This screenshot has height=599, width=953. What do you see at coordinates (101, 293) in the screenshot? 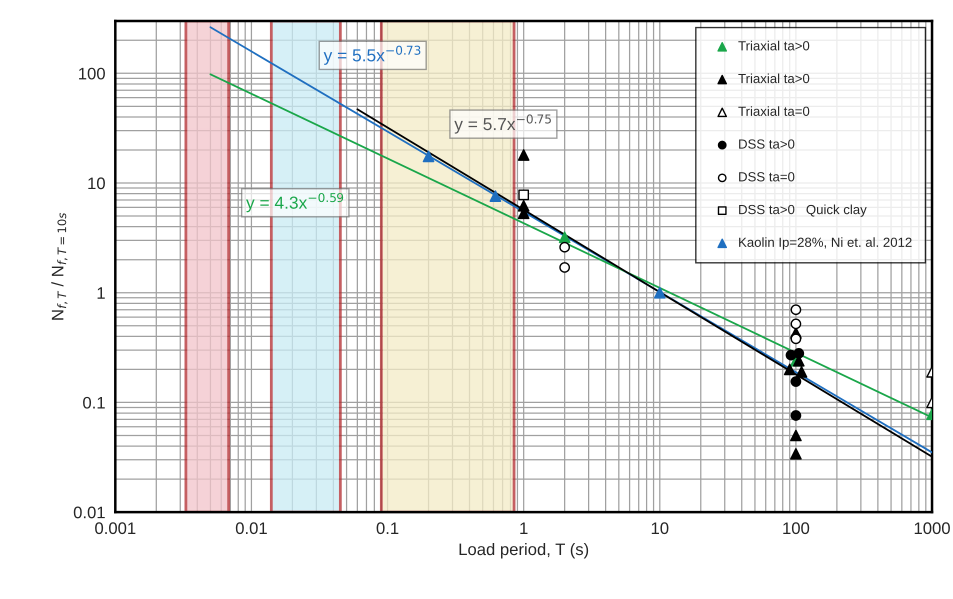
I see `y-tick-label: 1` at bounding box center [101, 293].